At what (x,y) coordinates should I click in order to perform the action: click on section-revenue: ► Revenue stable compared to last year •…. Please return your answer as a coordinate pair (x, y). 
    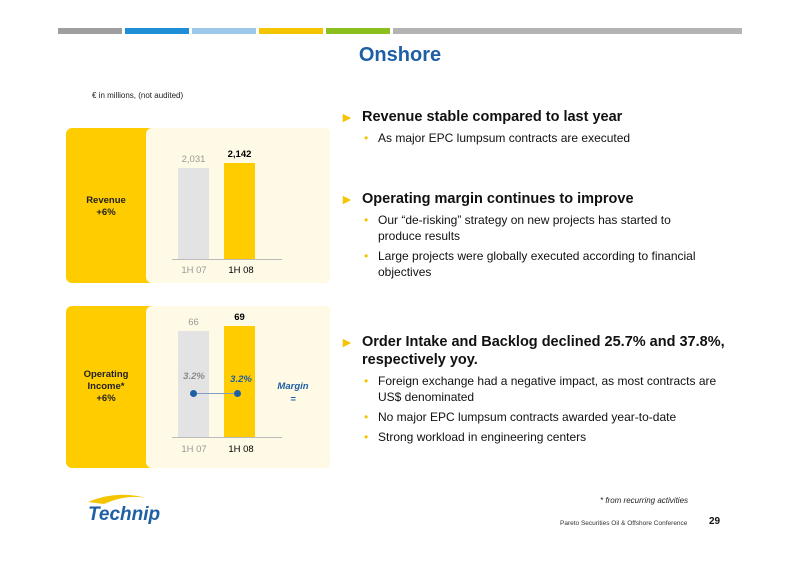
    Looking at the image, I should click on (540, 127).